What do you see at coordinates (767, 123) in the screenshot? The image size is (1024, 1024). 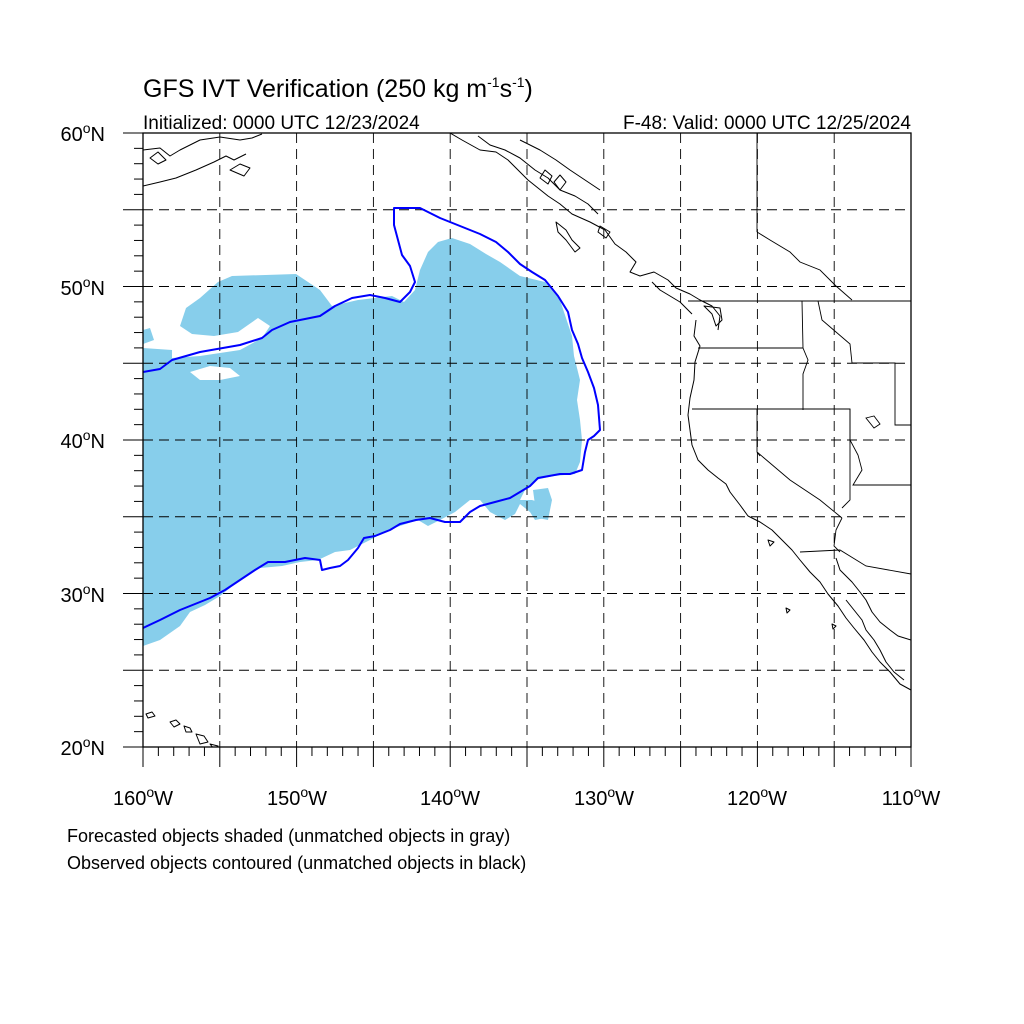 I see `valid-time: F-48: Valid: 0000 UTC 12/25/2024` at bounding box center [767, 123].